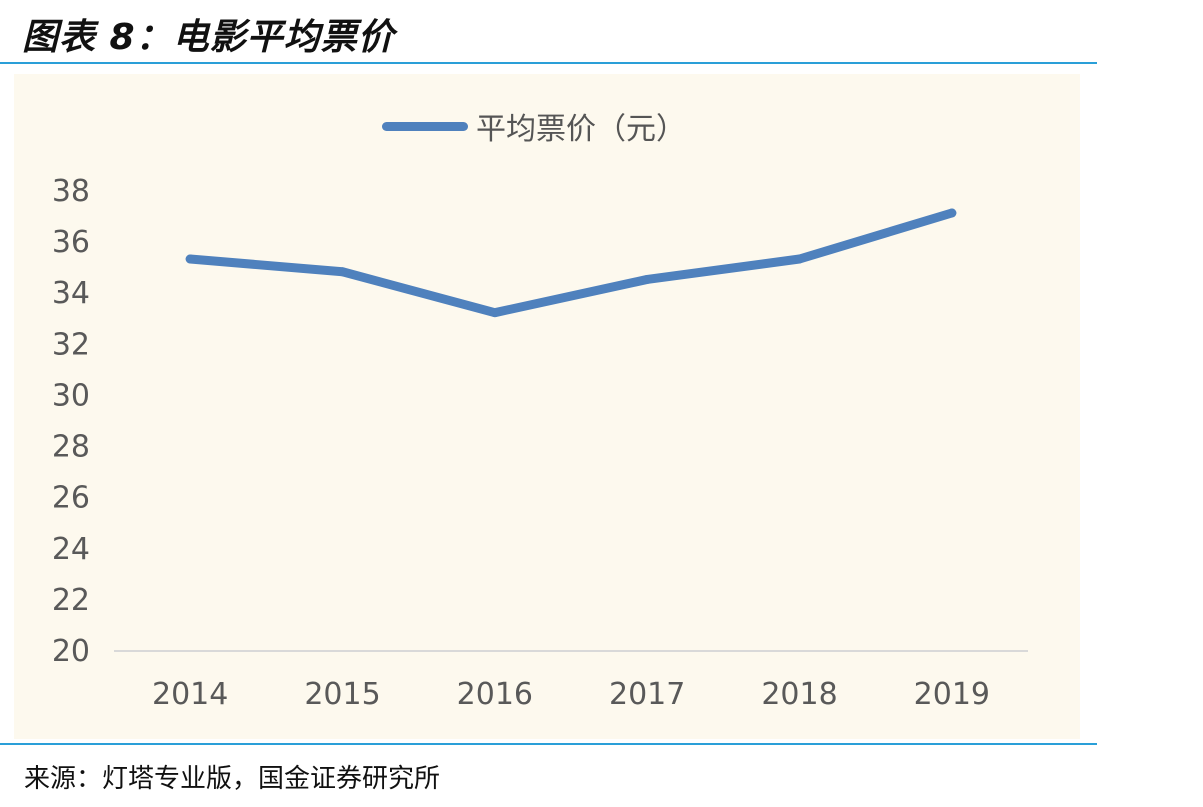 The height and width of the screenshot is (807, 1203). What do you see at coordinates (71, 395) in the screenshot?
I see `y-tick-label: 30` at bounding box center [71, 395].